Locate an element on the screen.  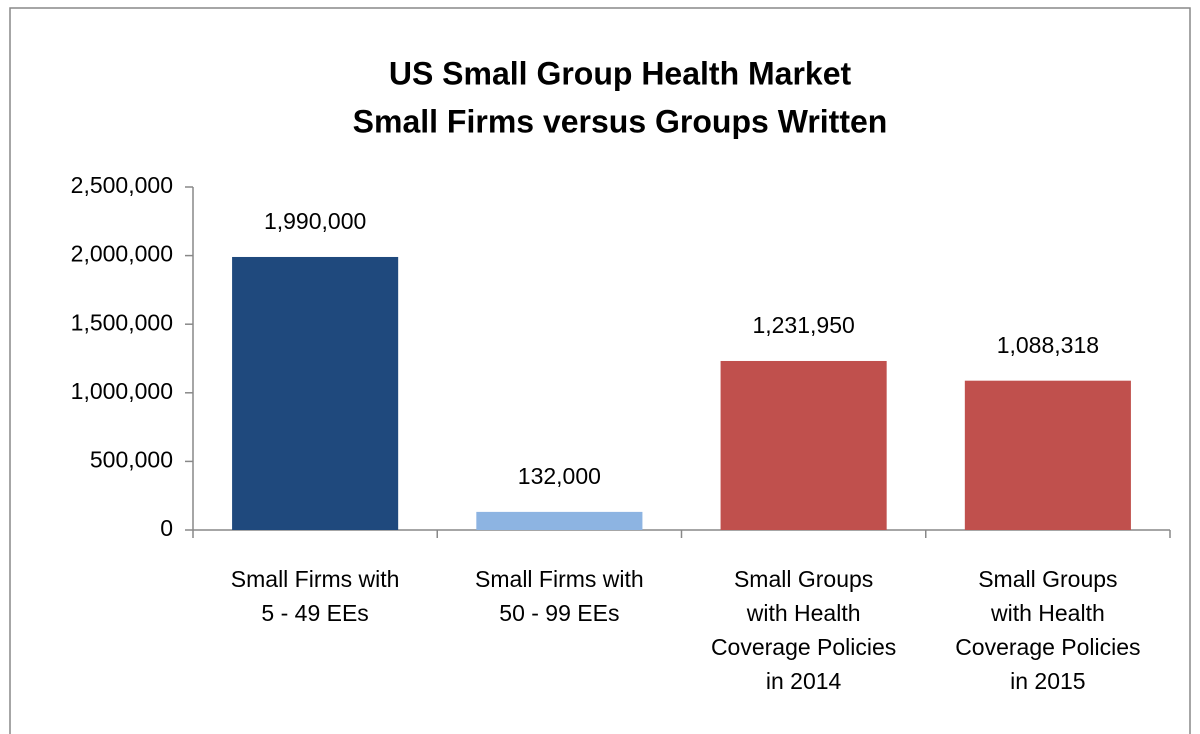
y-tick-label: 2,500,000 is located at coordinates (122, 185).